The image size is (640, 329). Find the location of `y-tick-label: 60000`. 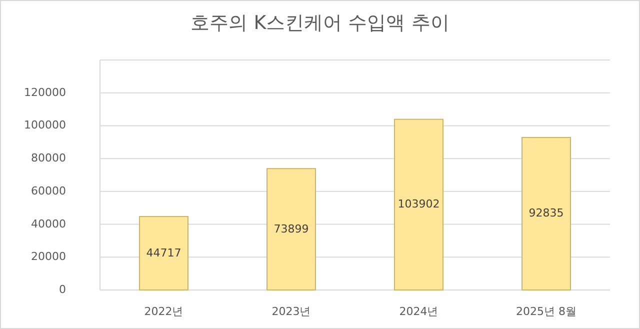

y-tick-label: 60000 is located at coordinates (48, 191).